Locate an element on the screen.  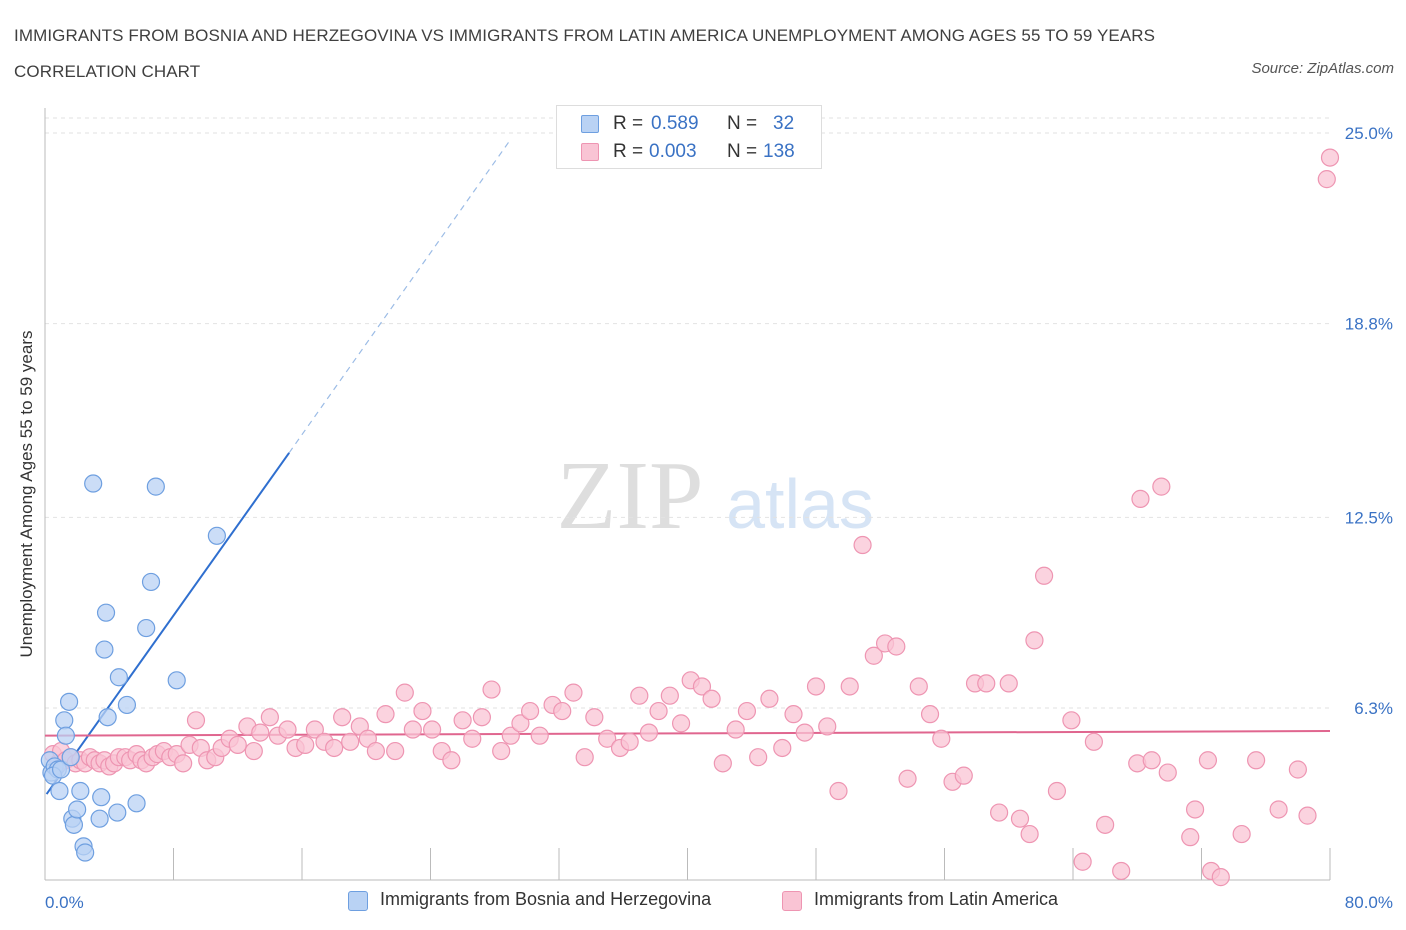
bottom-legend-label-latin: Immigrants from Latin America is located at coordinates (936, 899).